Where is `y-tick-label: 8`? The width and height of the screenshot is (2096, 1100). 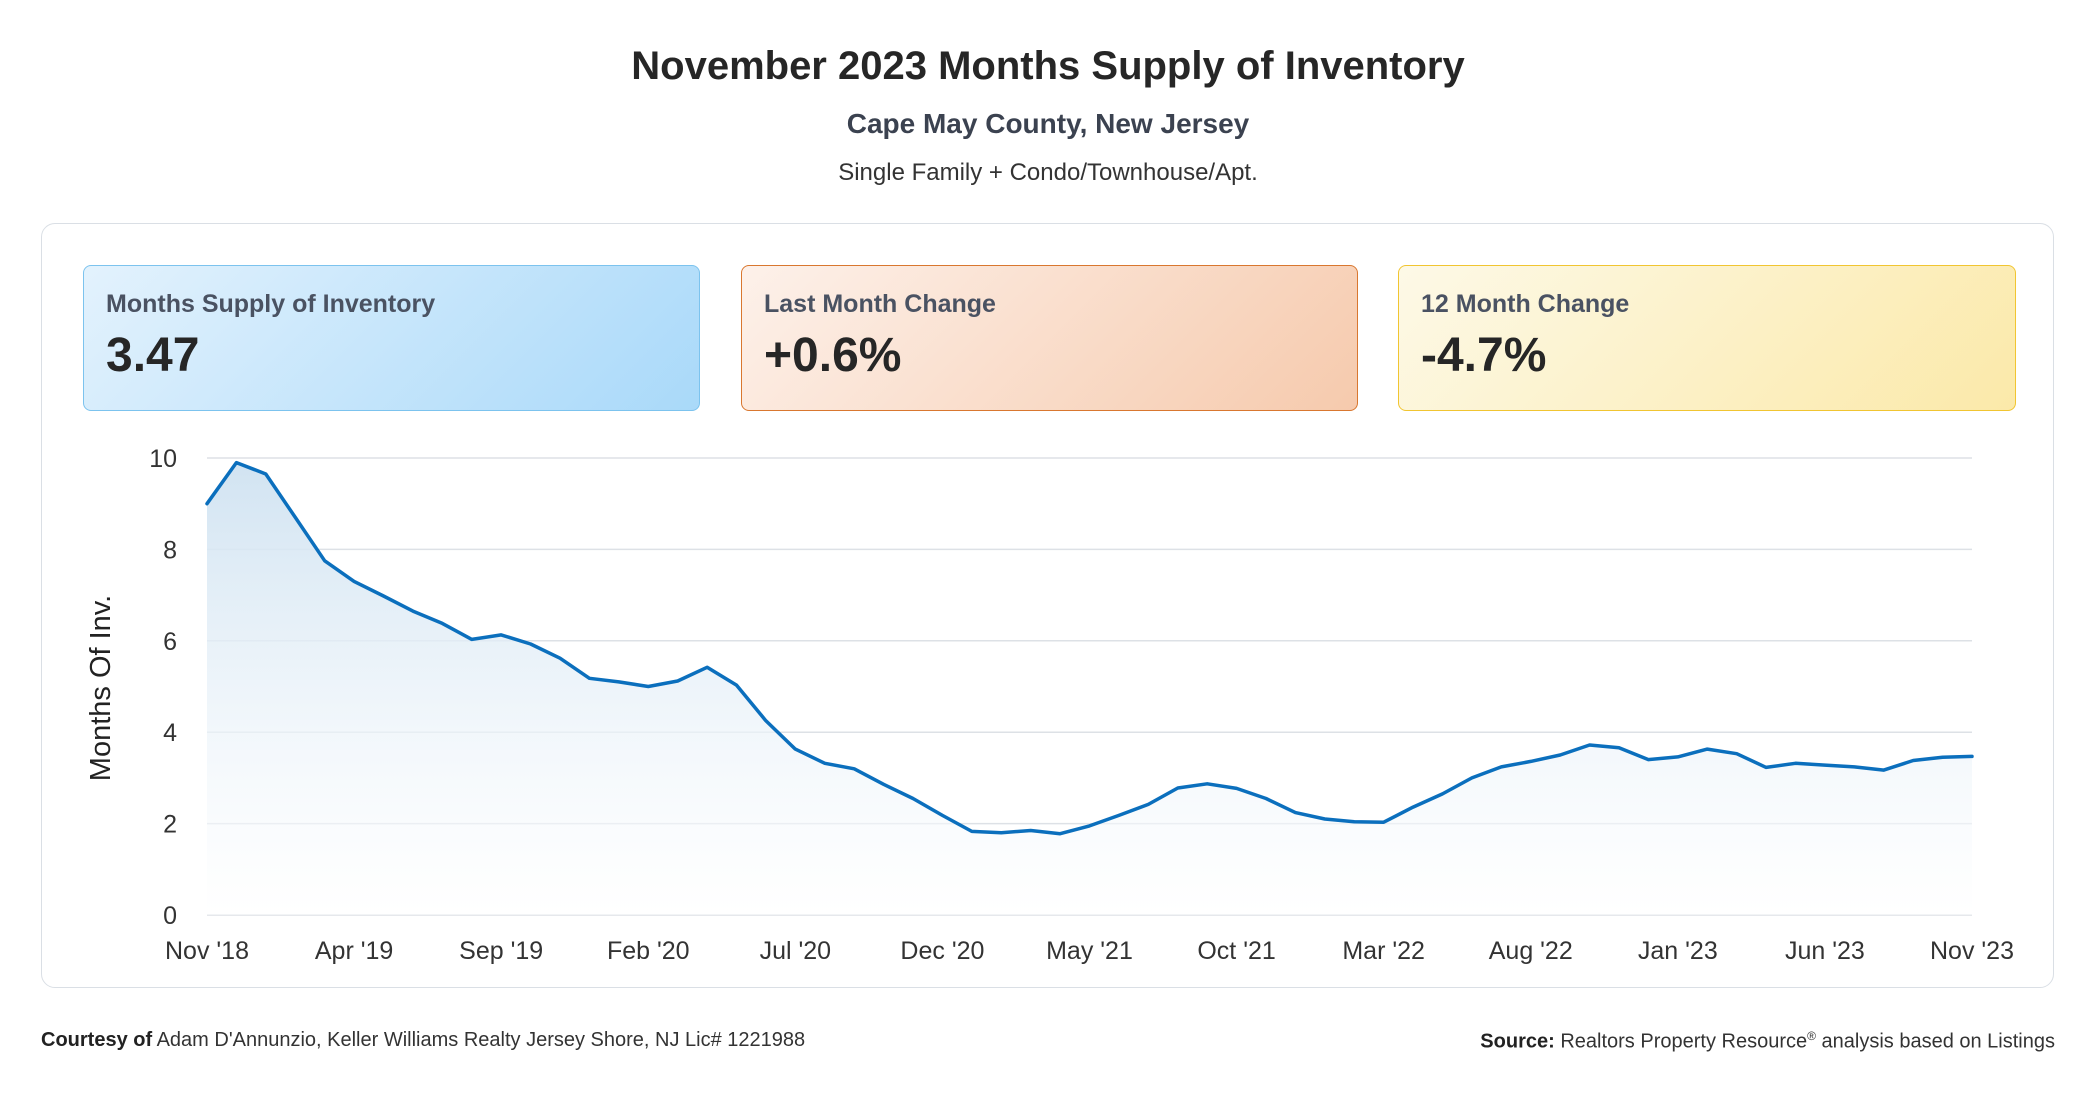 y-tick-label: 8 is located at coordinates (170, 550).